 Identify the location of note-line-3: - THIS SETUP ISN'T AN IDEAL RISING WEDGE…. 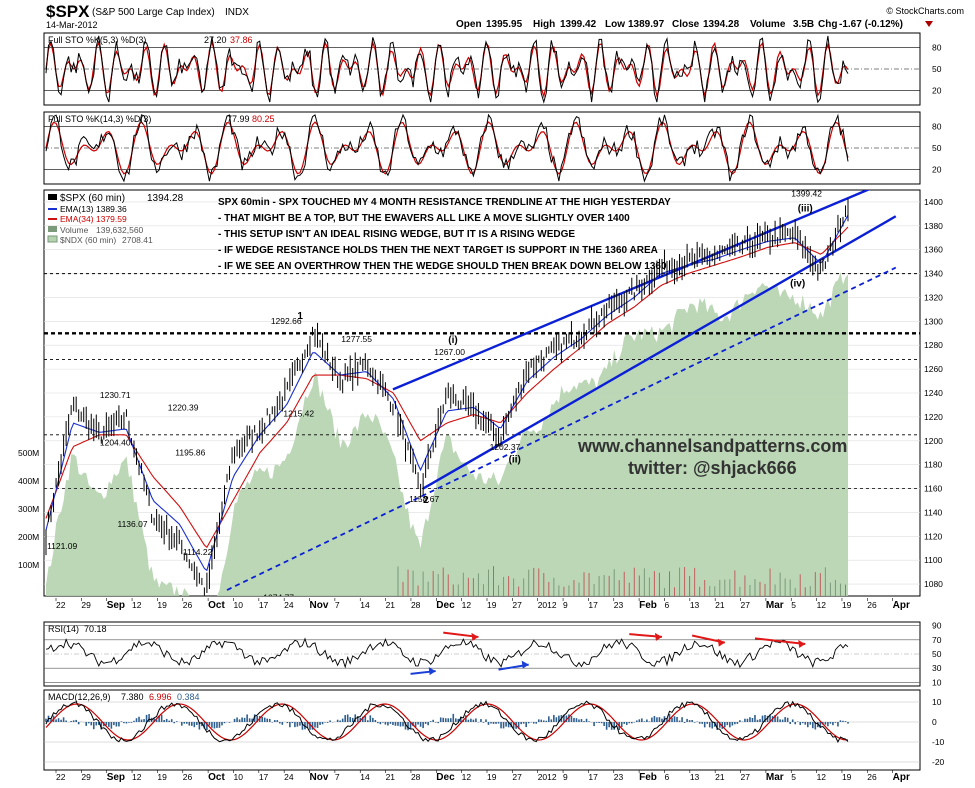
(396, 234).